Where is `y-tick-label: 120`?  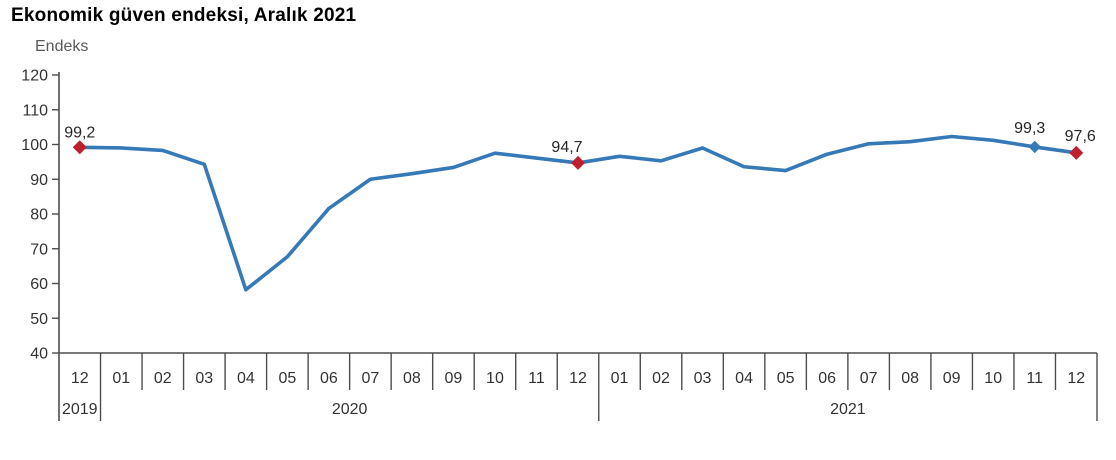
y-tick-label: 120 is located at coordinates (34, 76).